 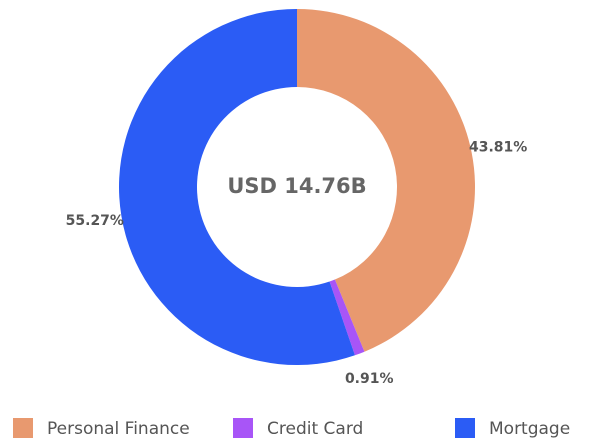 I want to click on legend-label: Mortgage, so click(x=529, y=429).